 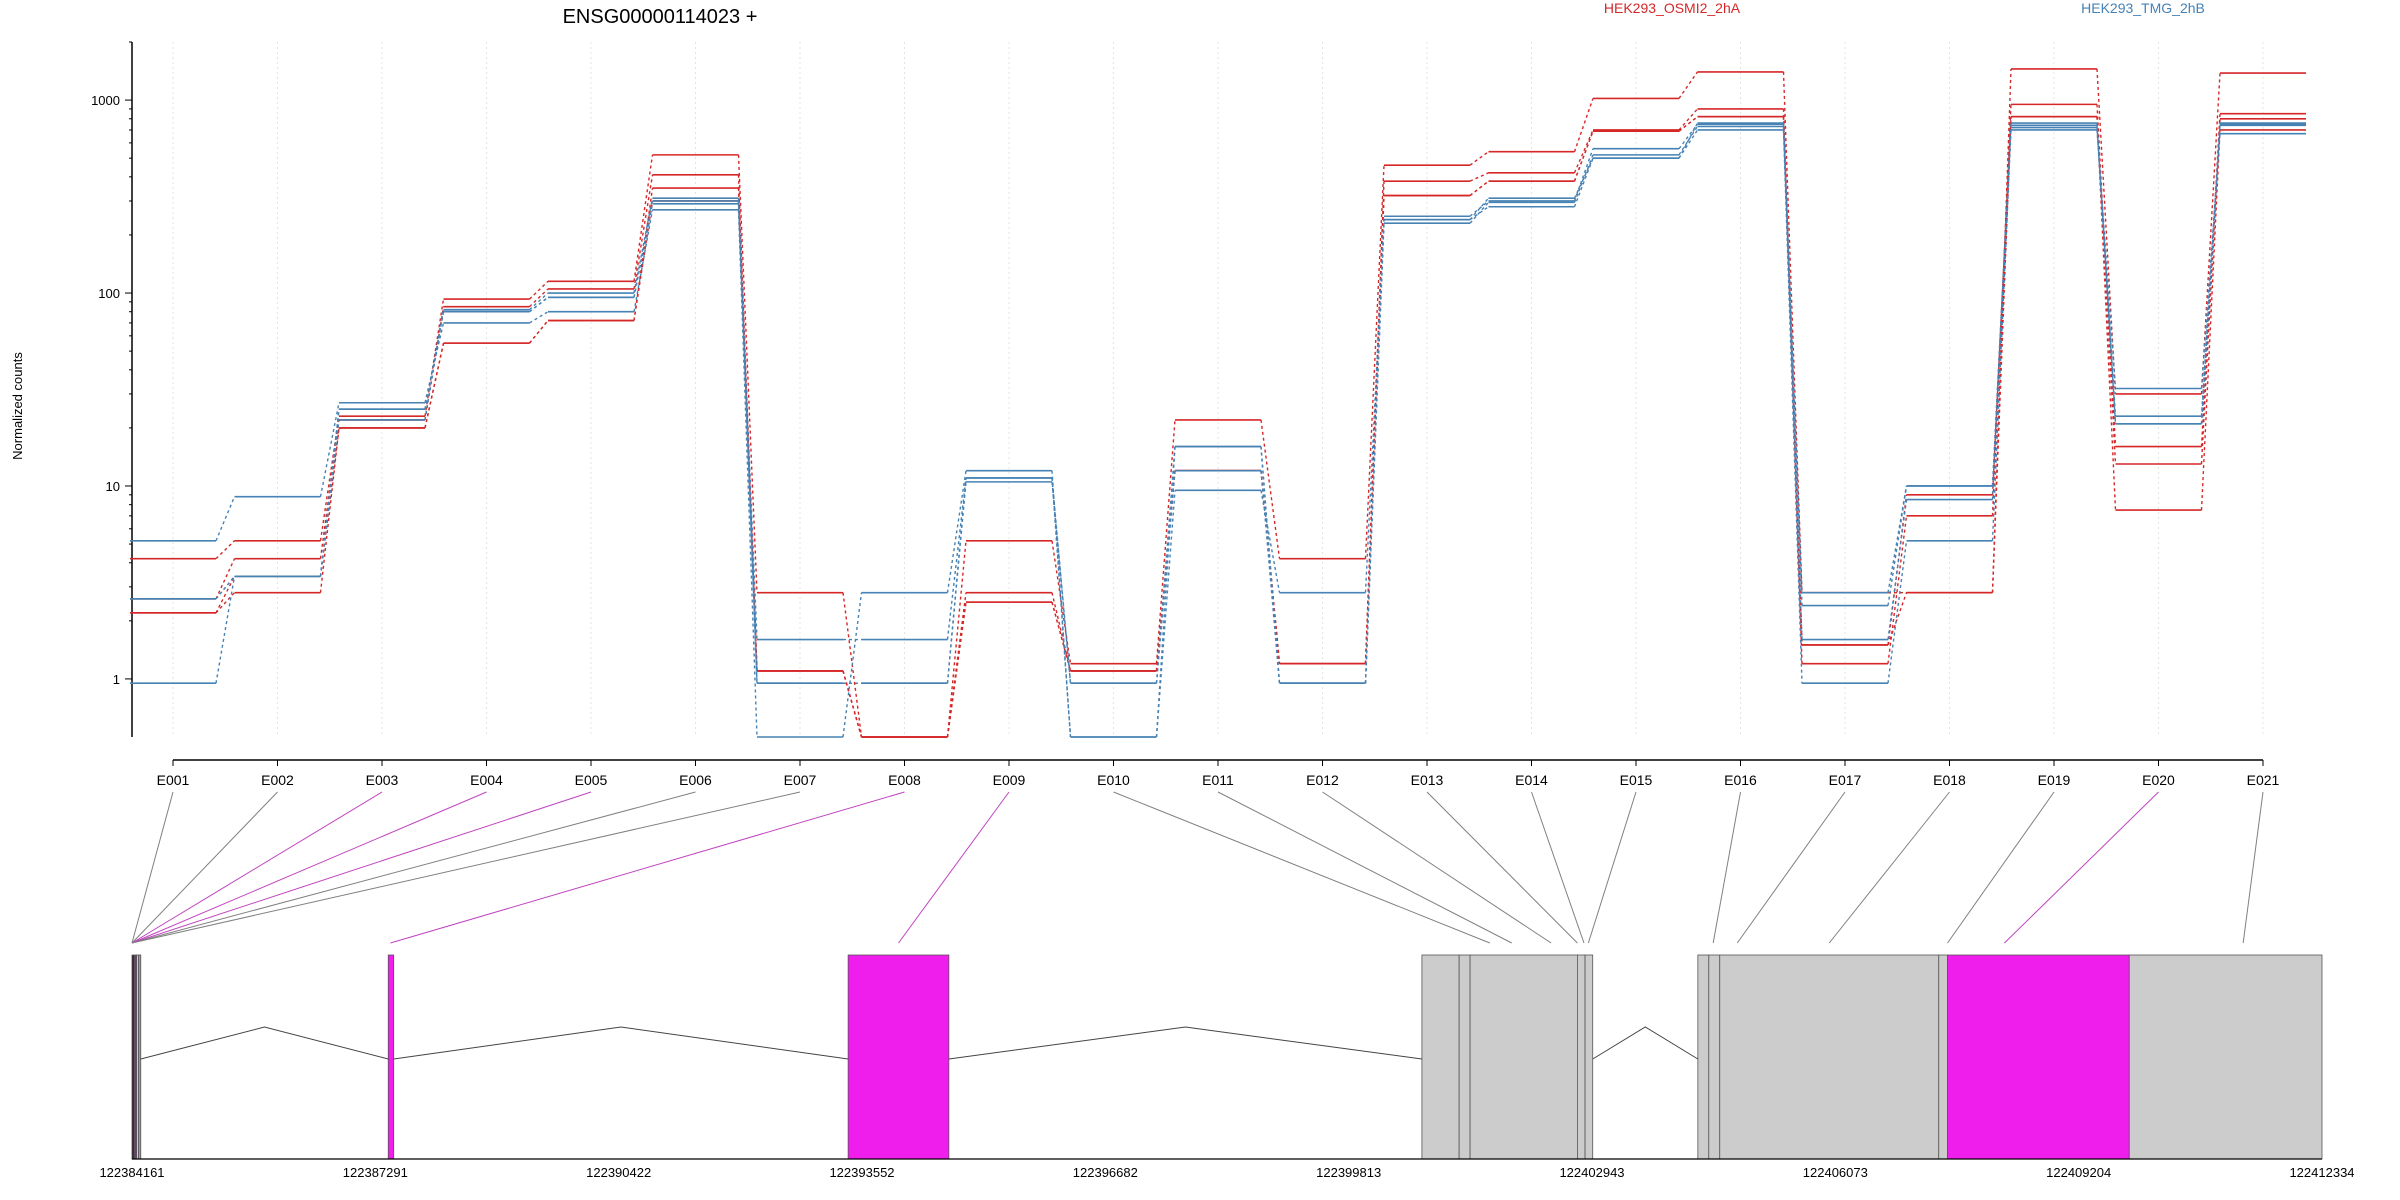 What do you see at coordinates (375, 1172) in the screenshot?
I see `coord-tick-label: 122387291` at bounding box center [375, 1172].